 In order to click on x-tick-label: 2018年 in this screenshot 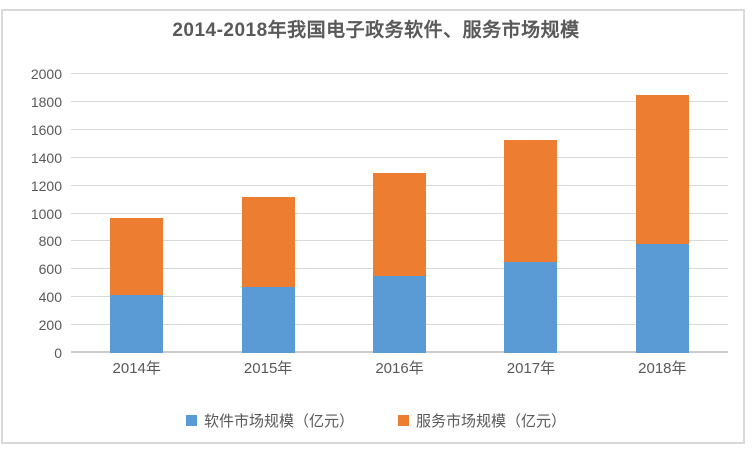, I will do `click(662, 368)`.